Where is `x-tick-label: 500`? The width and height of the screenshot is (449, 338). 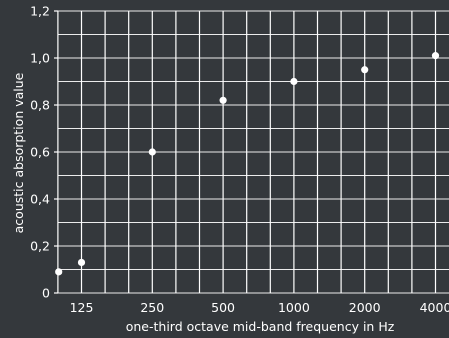 x-tick-label: 500 is located at coordinates (223, 307).